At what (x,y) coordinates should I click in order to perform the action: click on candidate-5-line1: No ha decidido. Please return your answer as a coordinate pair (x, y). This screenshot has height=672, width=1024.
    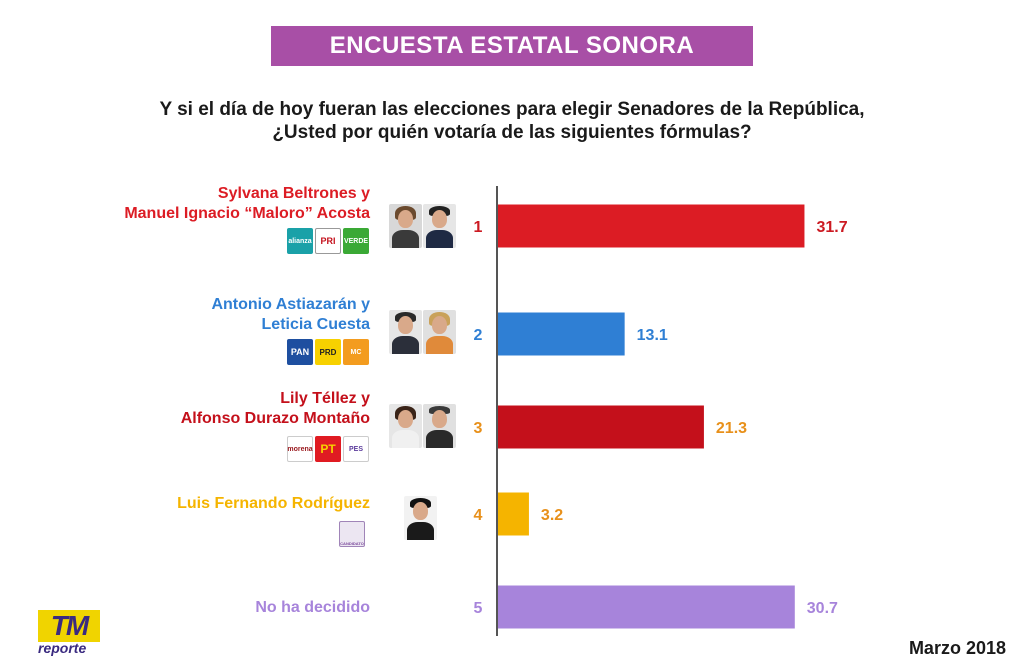
    Looking at the image, I should click on (312, 607).